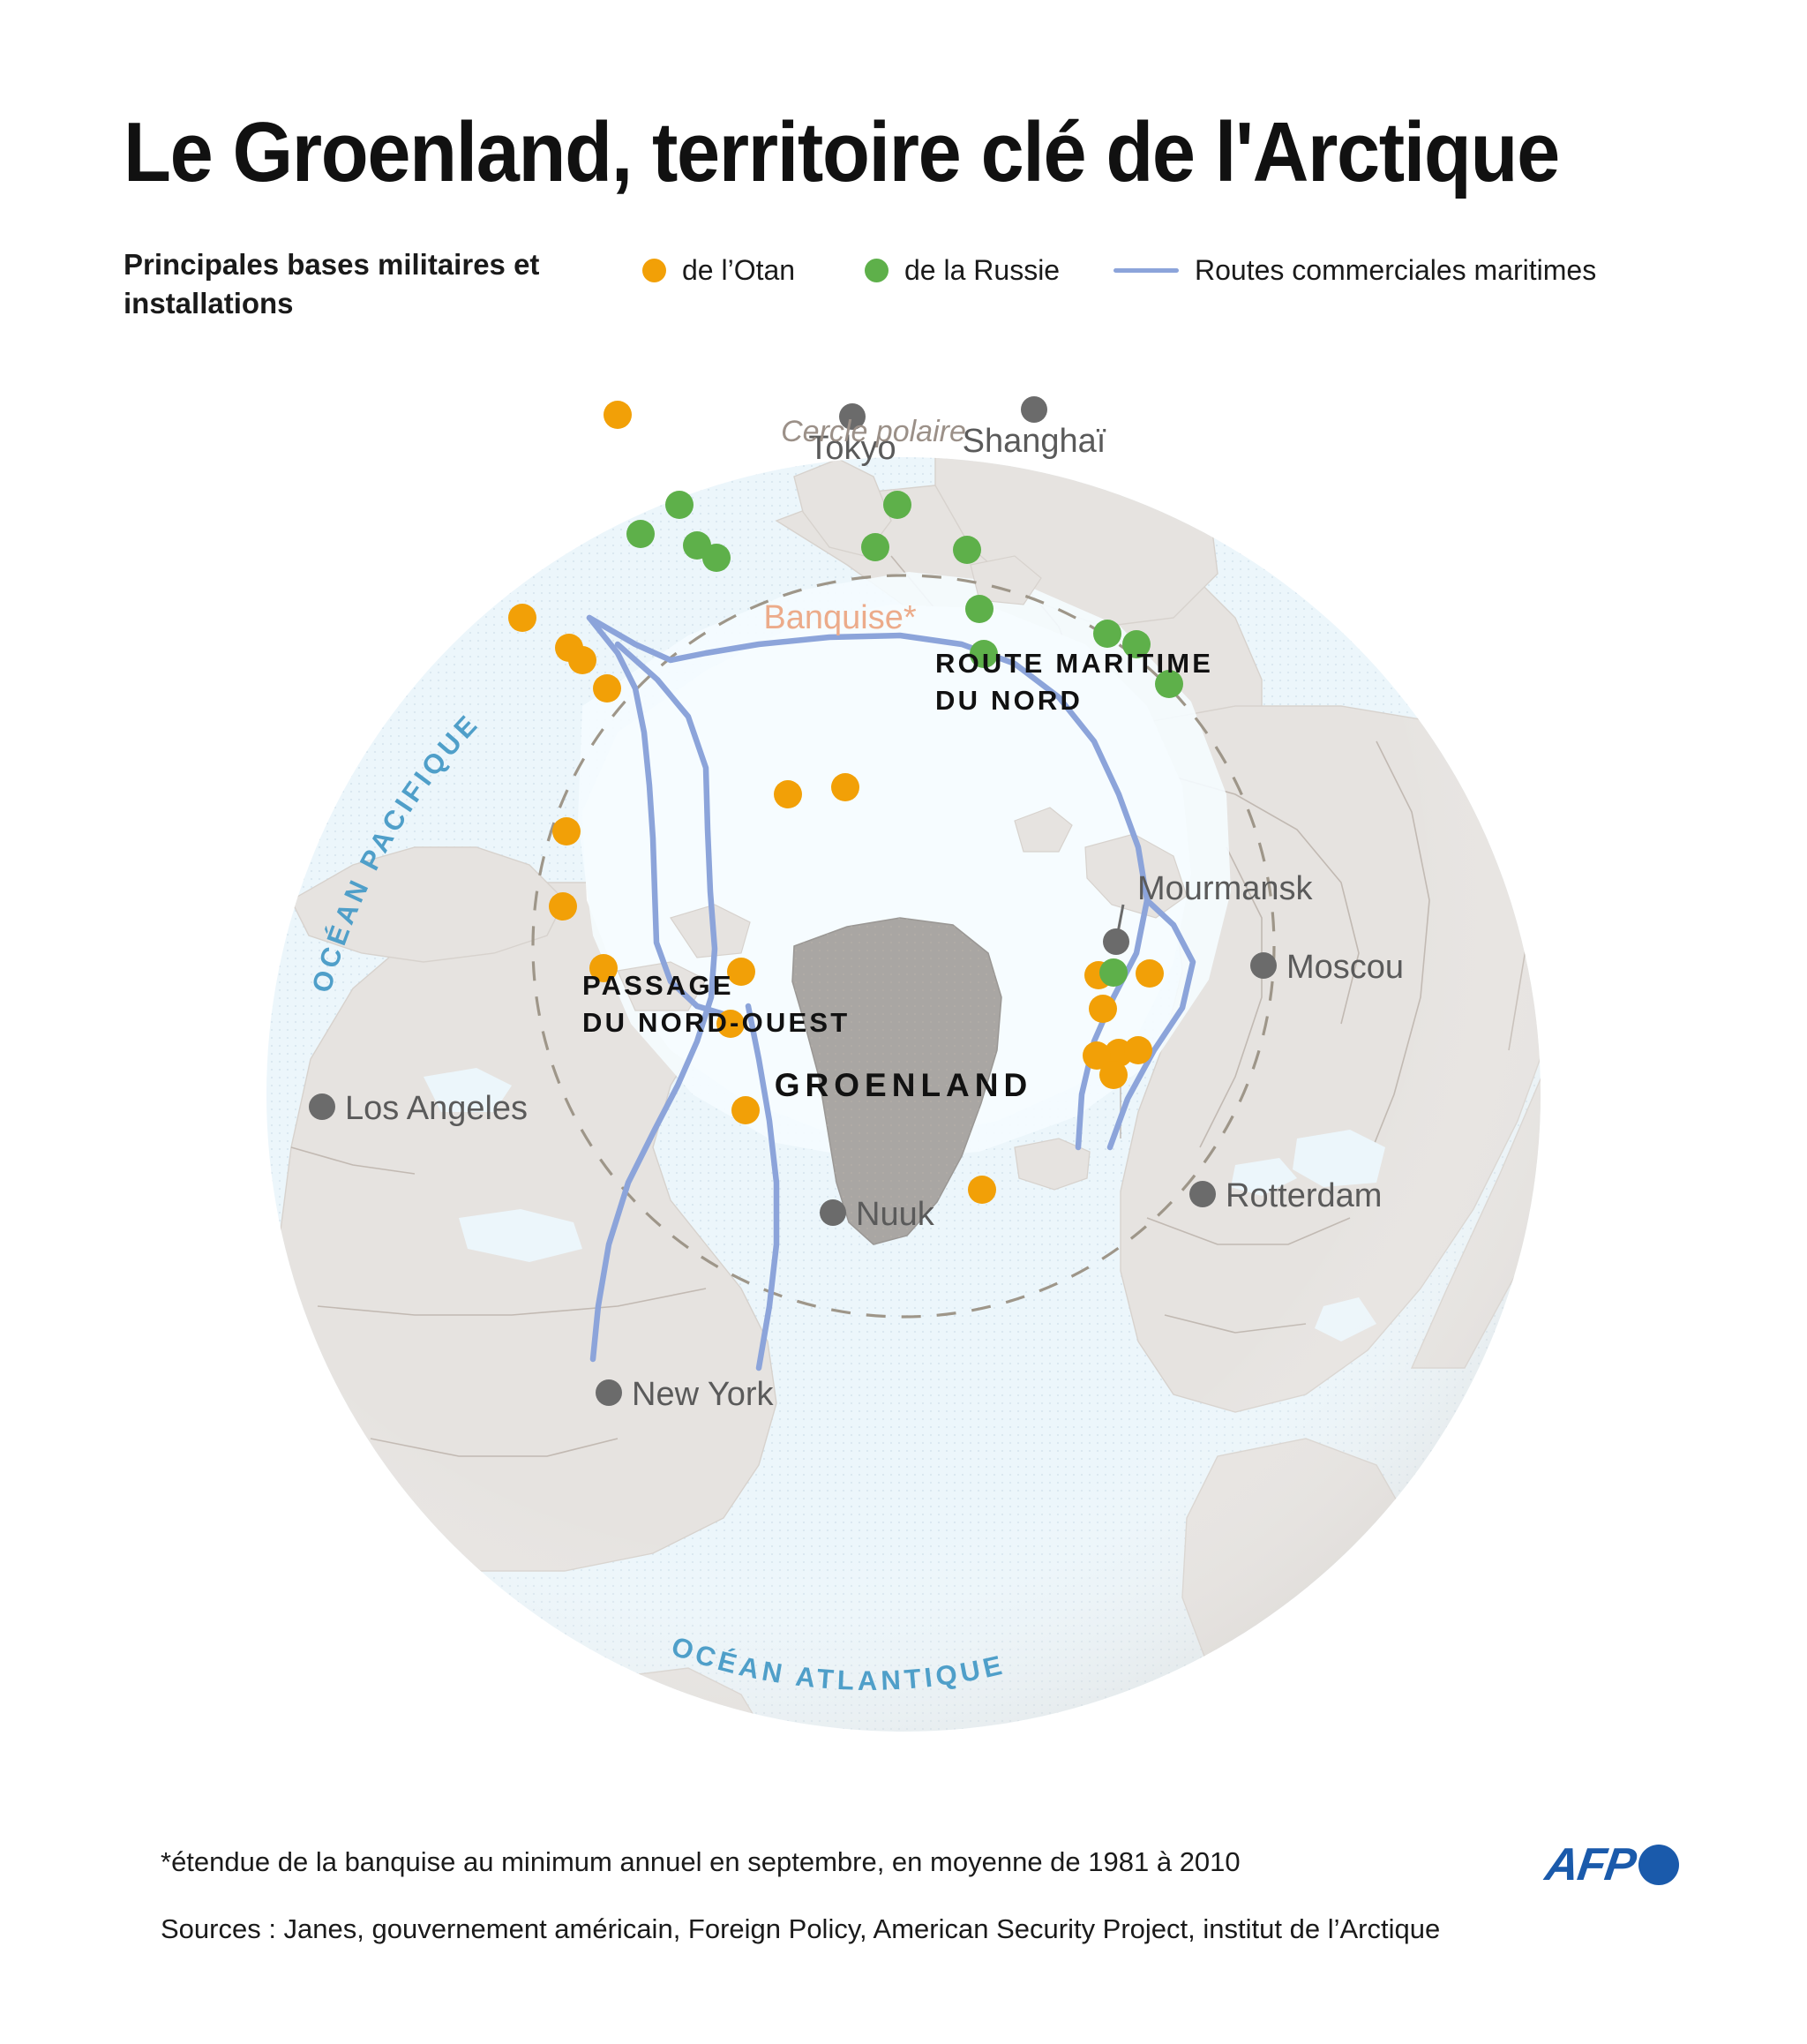 The height and width of the screenshot is (2044, 1807). Describe the element at coordinates (739, 269) in the screenshot. I see `legend-item-label: de l’Otan` at that location.